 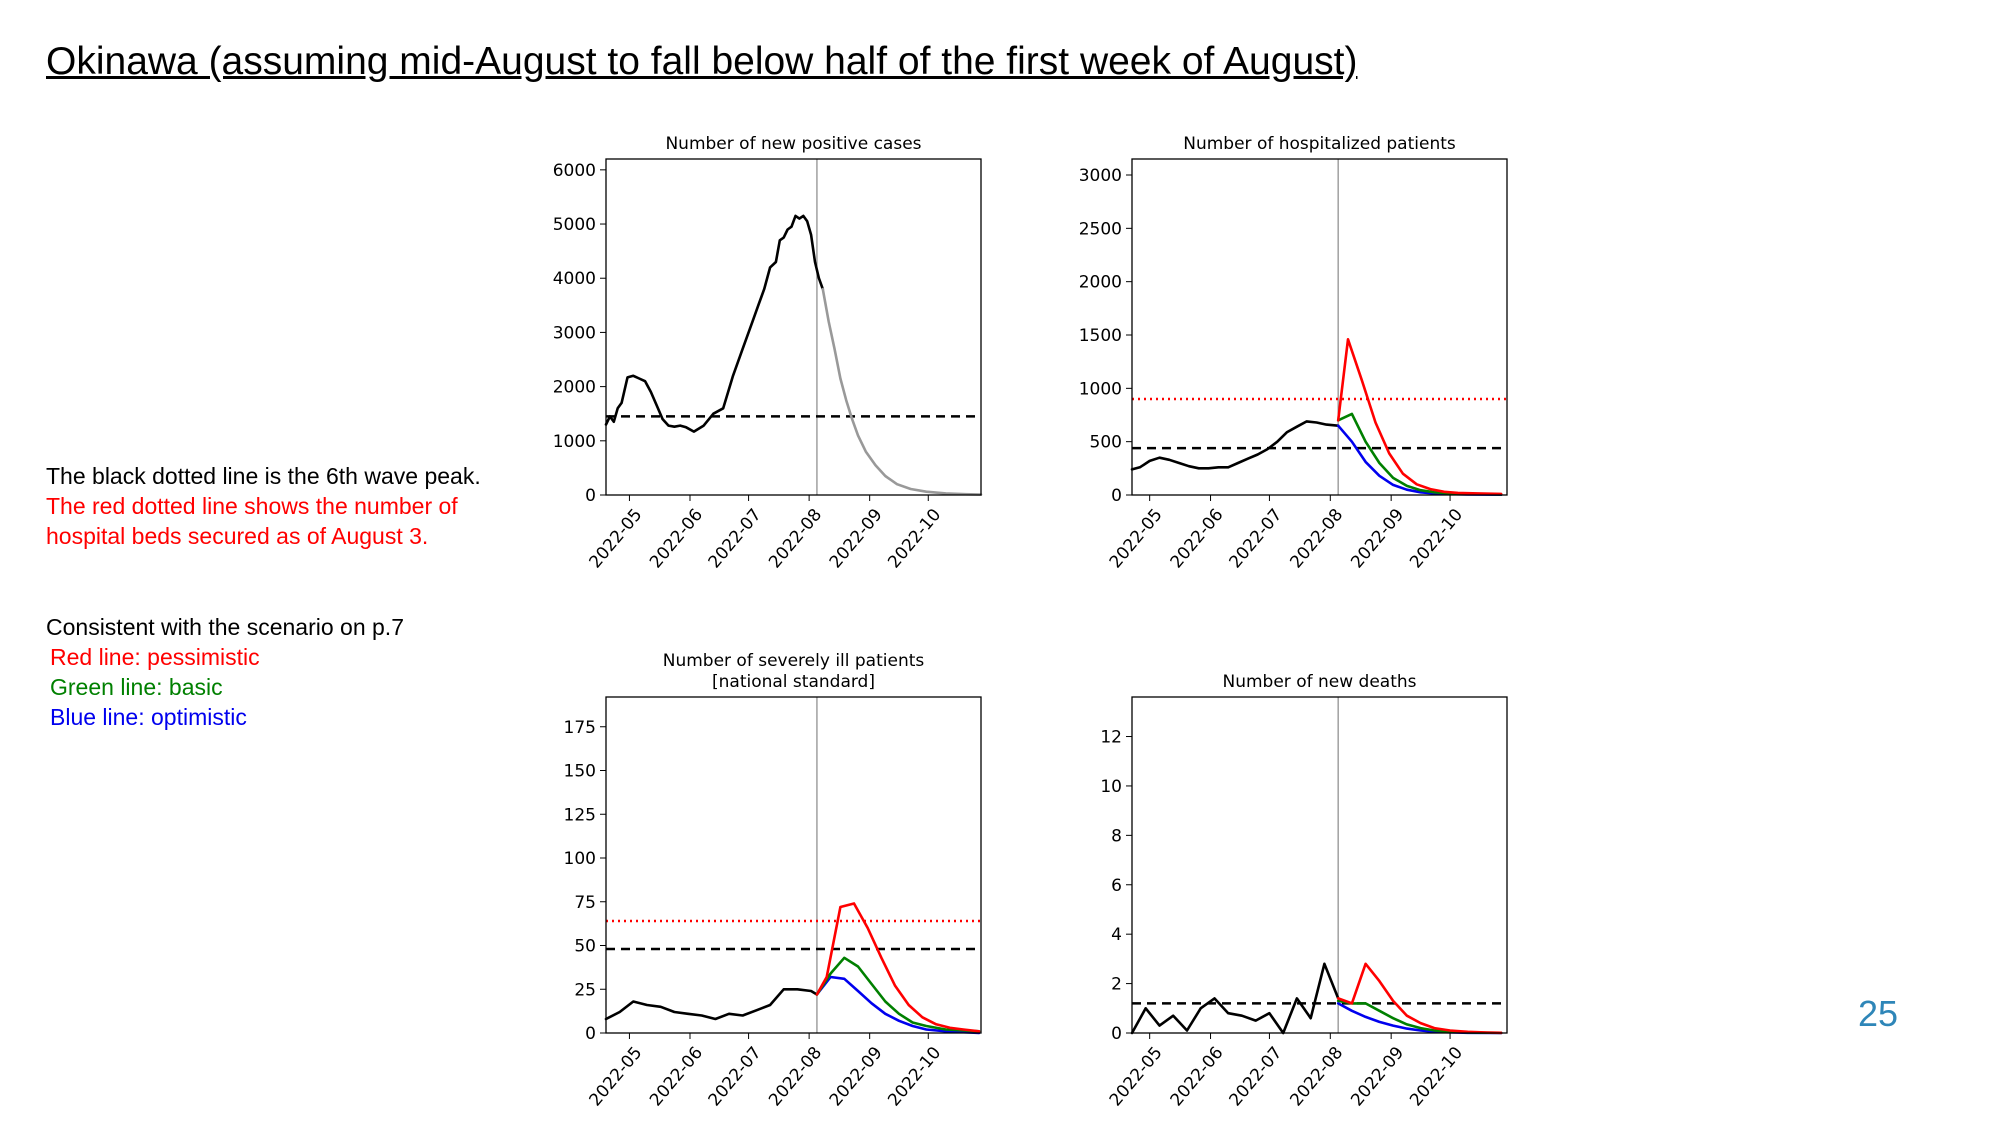 I want to click on y-tick-label: 2, so click(x=1116, y=985).